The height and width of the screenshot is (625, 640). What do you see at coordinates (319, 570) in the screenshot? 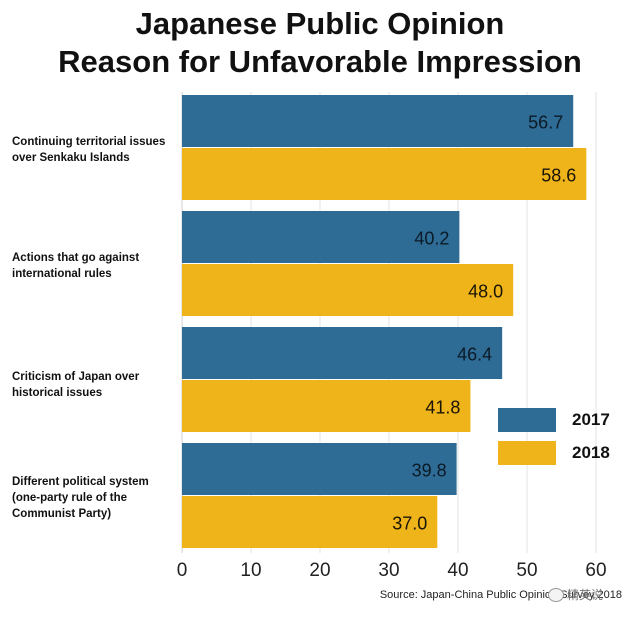
I see `x-tick-label: 20` at bounding box center [319, 570].